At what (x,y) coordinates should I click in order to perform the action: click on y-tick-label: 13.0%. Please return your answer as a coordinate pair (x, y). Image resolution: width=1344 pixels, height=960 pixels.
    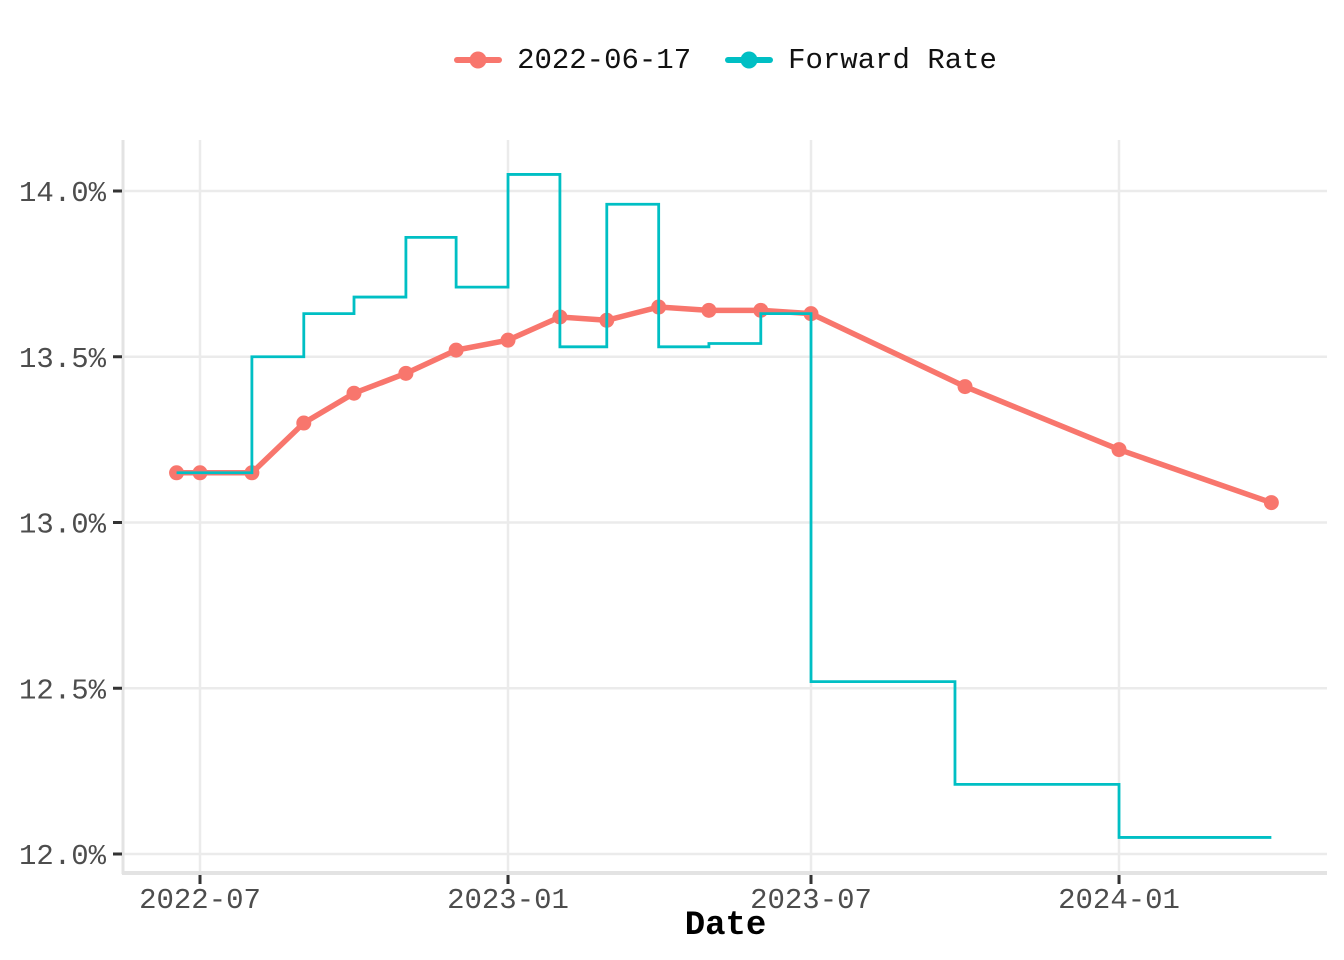
    Looking at the image, I should click on (63, 525).